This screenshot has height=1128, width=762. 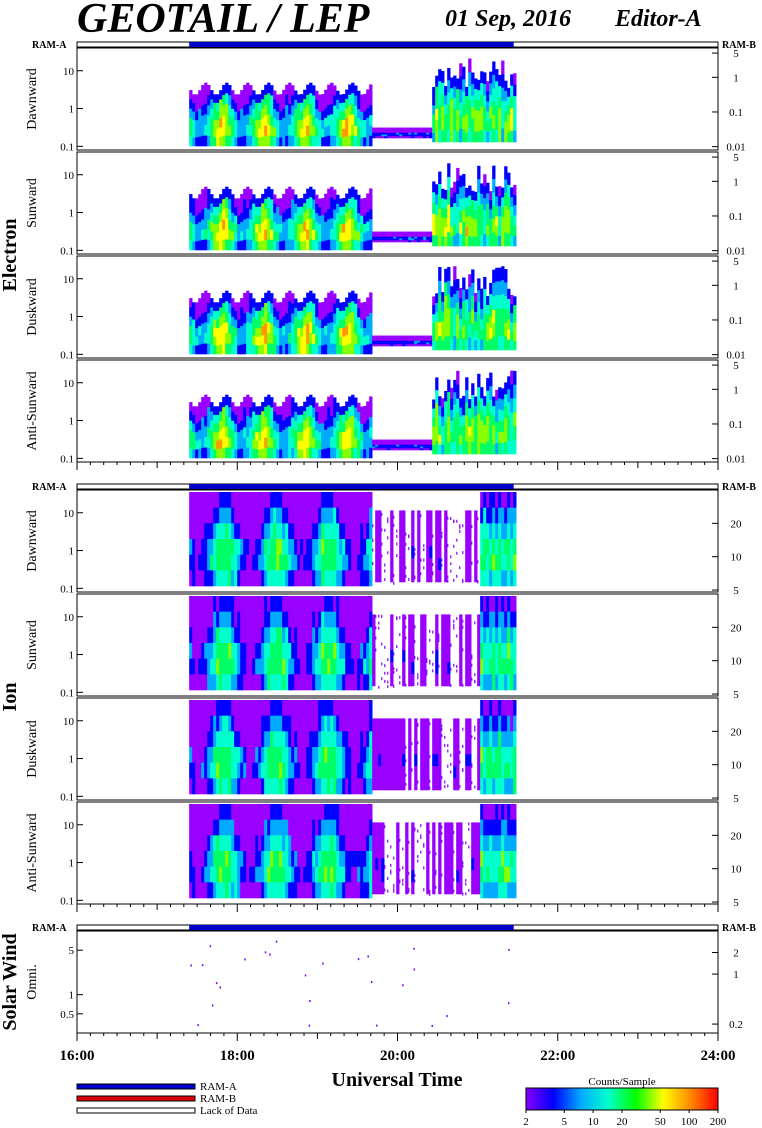 What do you see at coordinates (736, 78) in the screenshot?
I see `right-tick-label: 1` at bounding box center [736, 78].